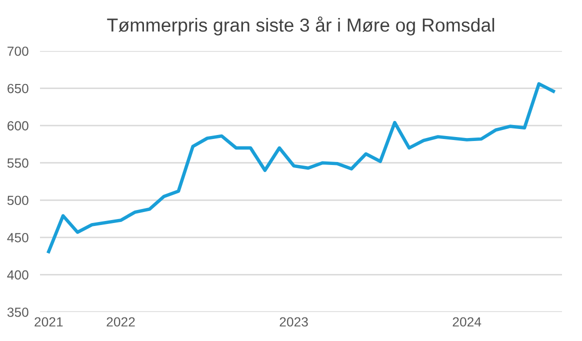  What do you see at coordinates (17, 201) in the screenshot?
I see `y-tick-label: 500` at bounding box center [17, 201].